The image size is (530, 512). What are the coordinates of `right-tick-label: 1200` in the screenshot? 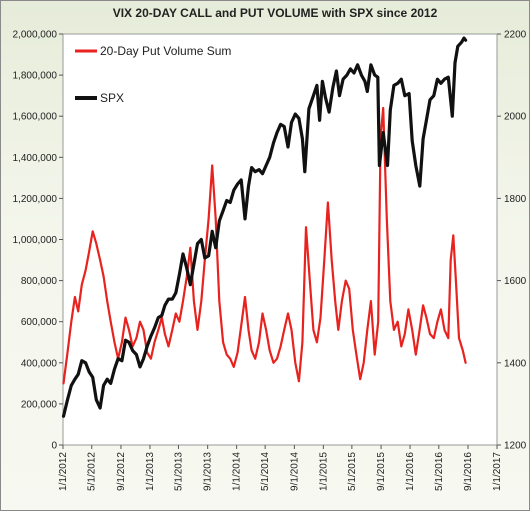 It's located at (515, 446).